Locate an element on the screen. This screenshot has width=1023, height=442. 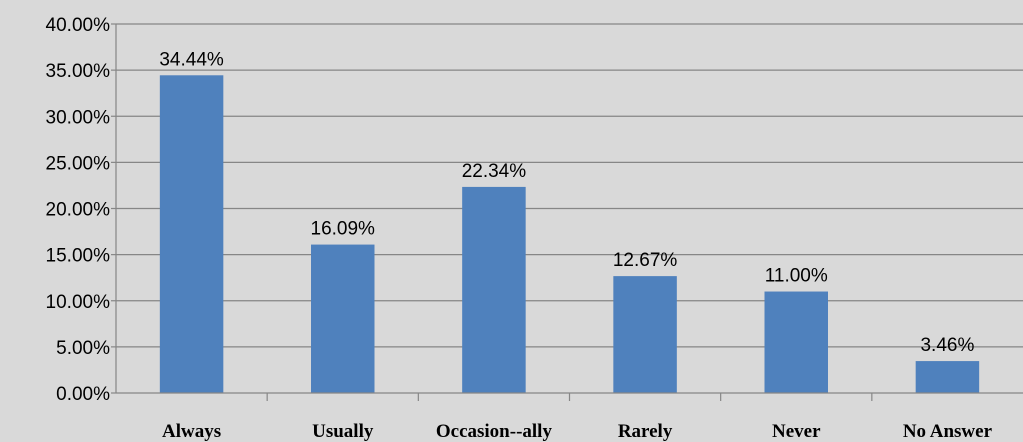
bar-occasion-ally is located at coordinates (494, 289).